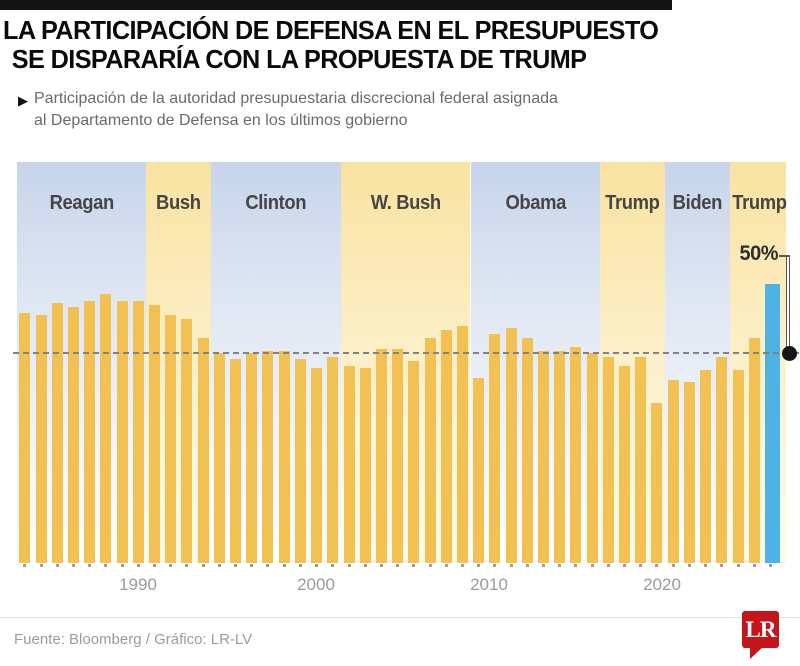 The height and width of the screenshot is (666, 800). What do you see at coordinates (527, 452) in the screenshot?
I see `bar-2012` at bounding box center [527, 452].